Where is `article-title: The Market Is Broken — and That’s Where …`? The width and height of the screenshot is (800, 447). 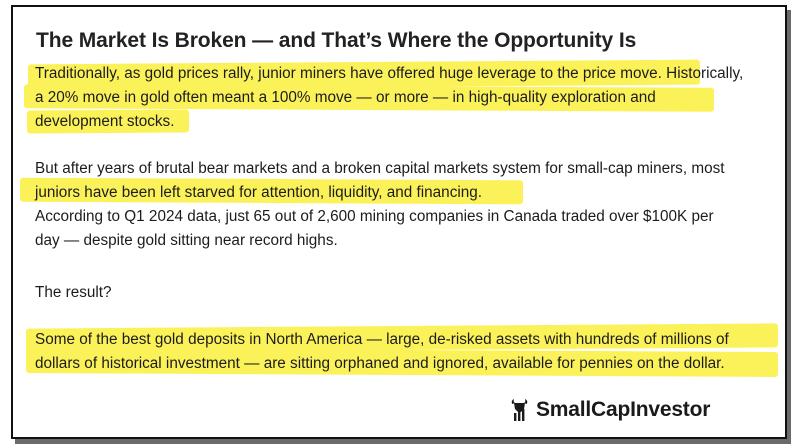
article-title: The Market Is Broken — and That’s Where … is located at coordinates (336, 40).